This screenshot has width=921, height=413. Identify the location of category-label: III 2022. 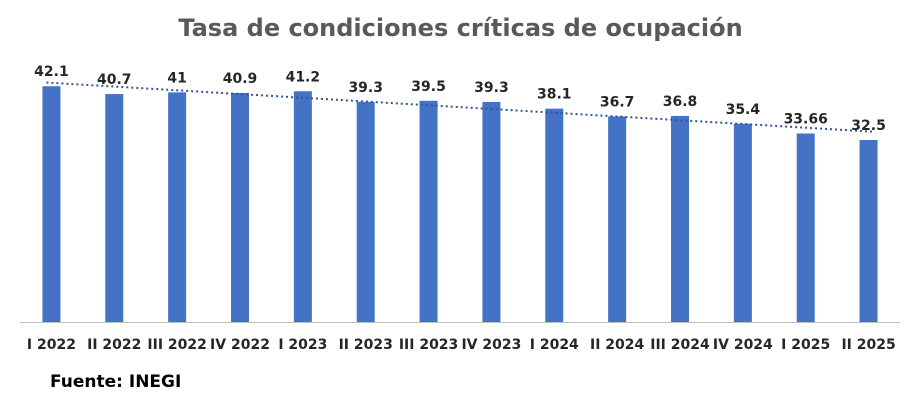
(176, 345).